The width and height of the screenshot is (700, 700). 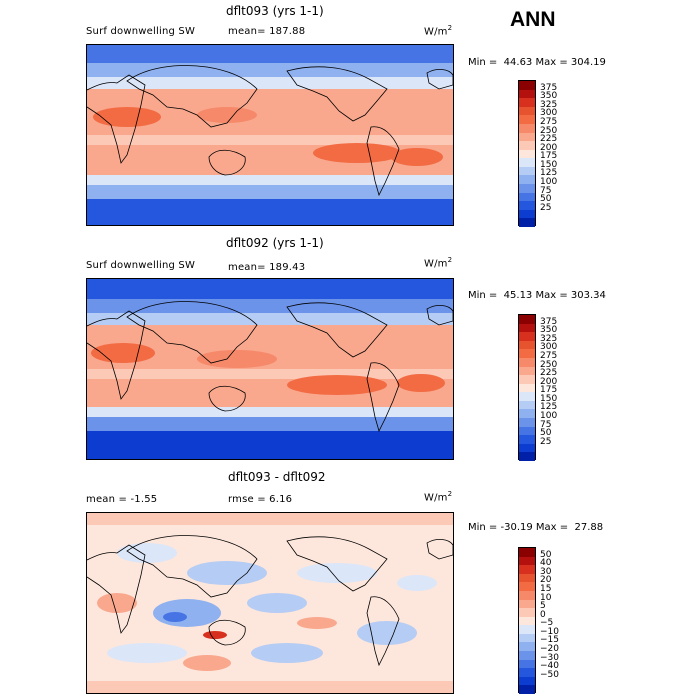 I want to click on mean-label: mean= 189.43, so click(x=267, y=267).